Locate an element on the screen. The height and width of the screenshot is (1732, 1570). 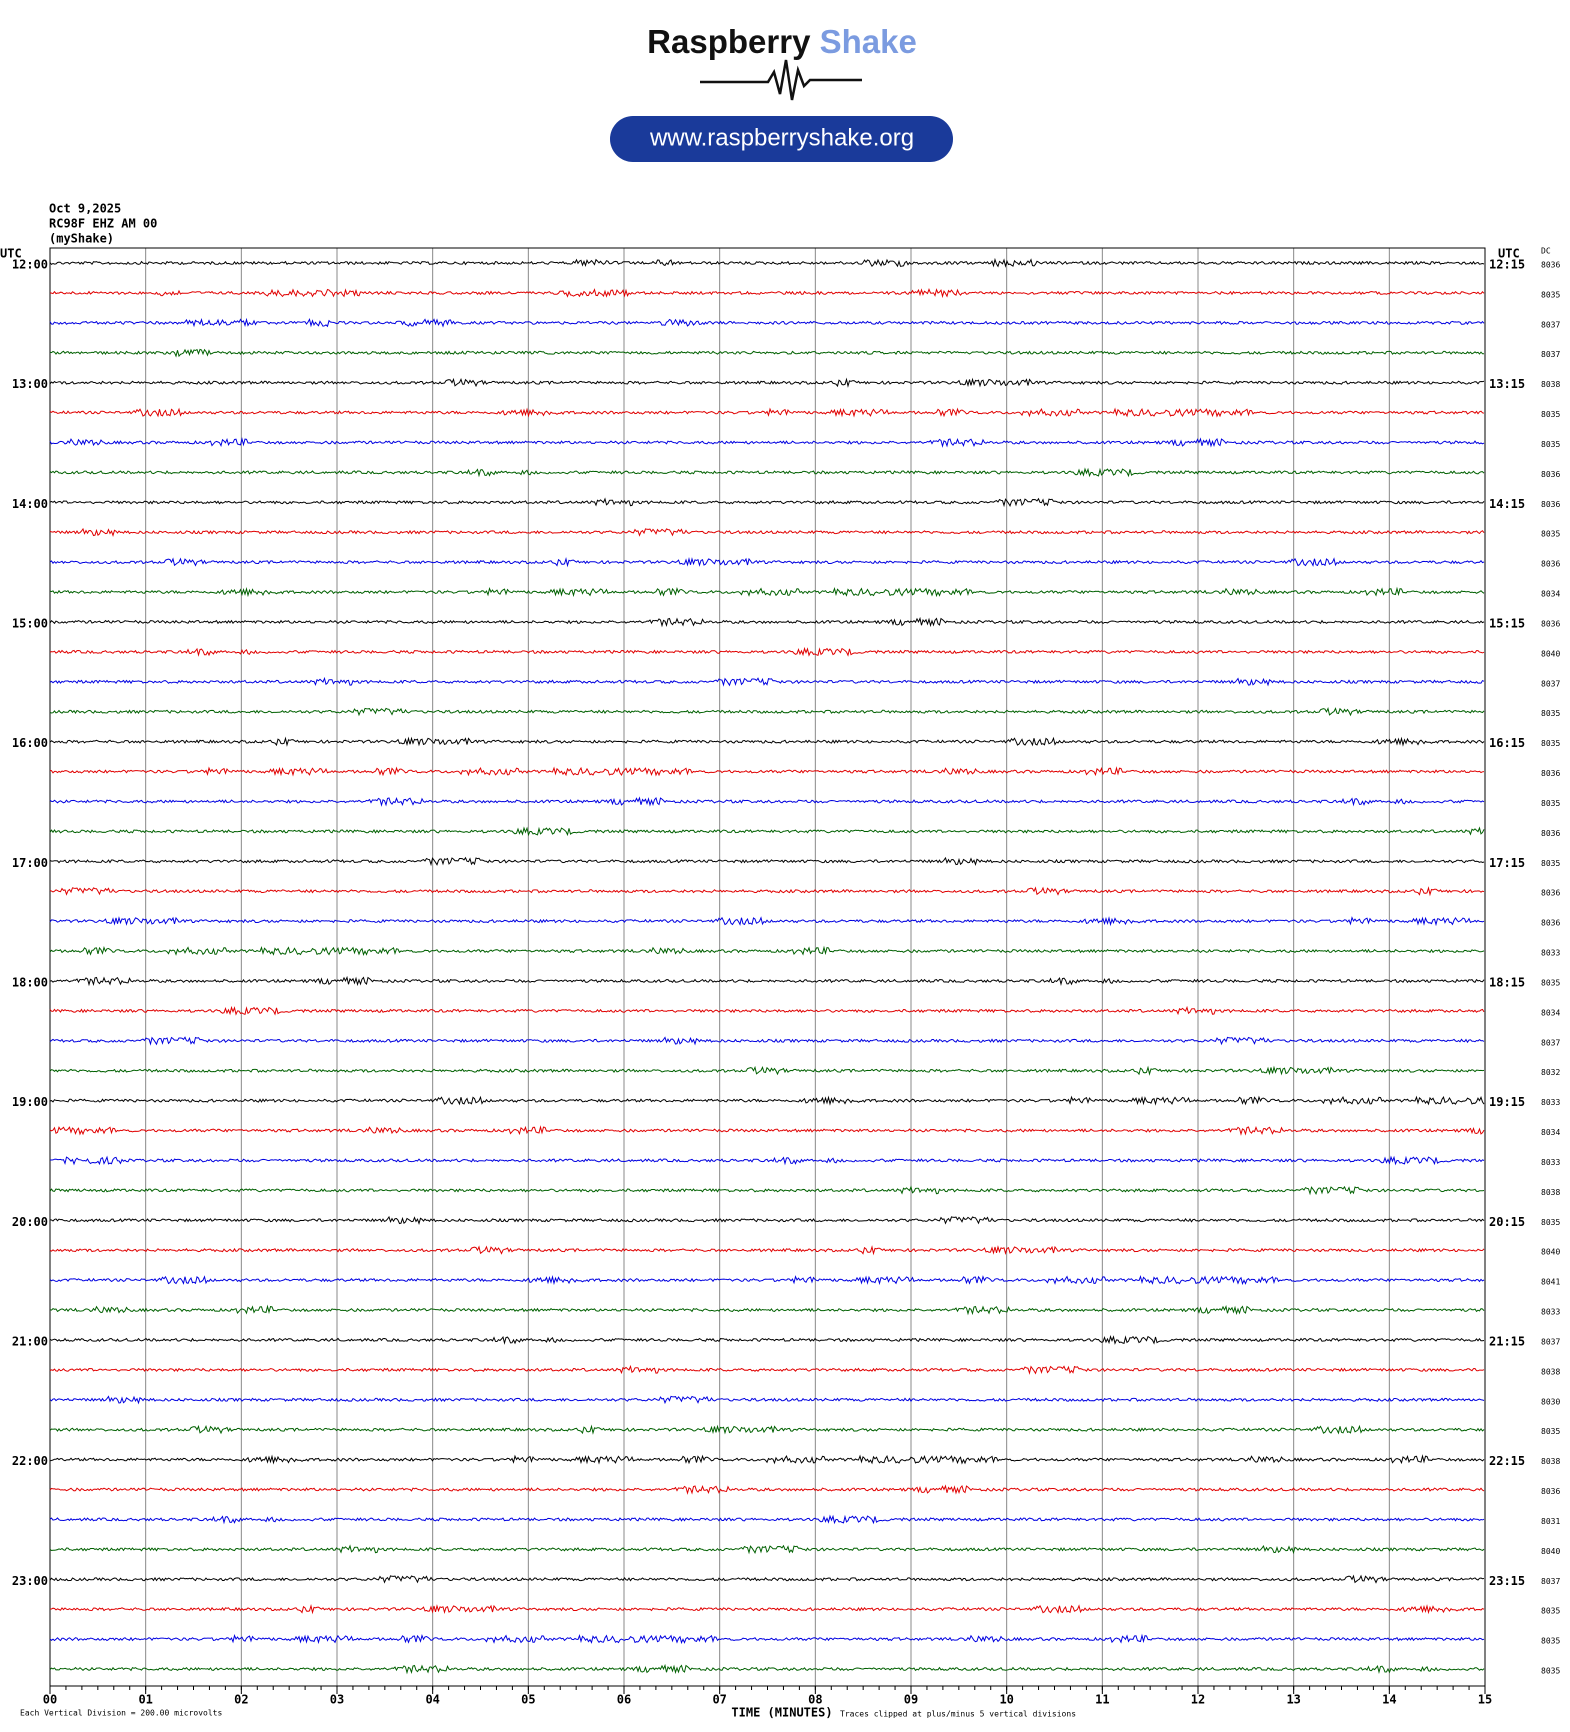
right-time-label: 20:15 is located at coordinates (1507, 1222).